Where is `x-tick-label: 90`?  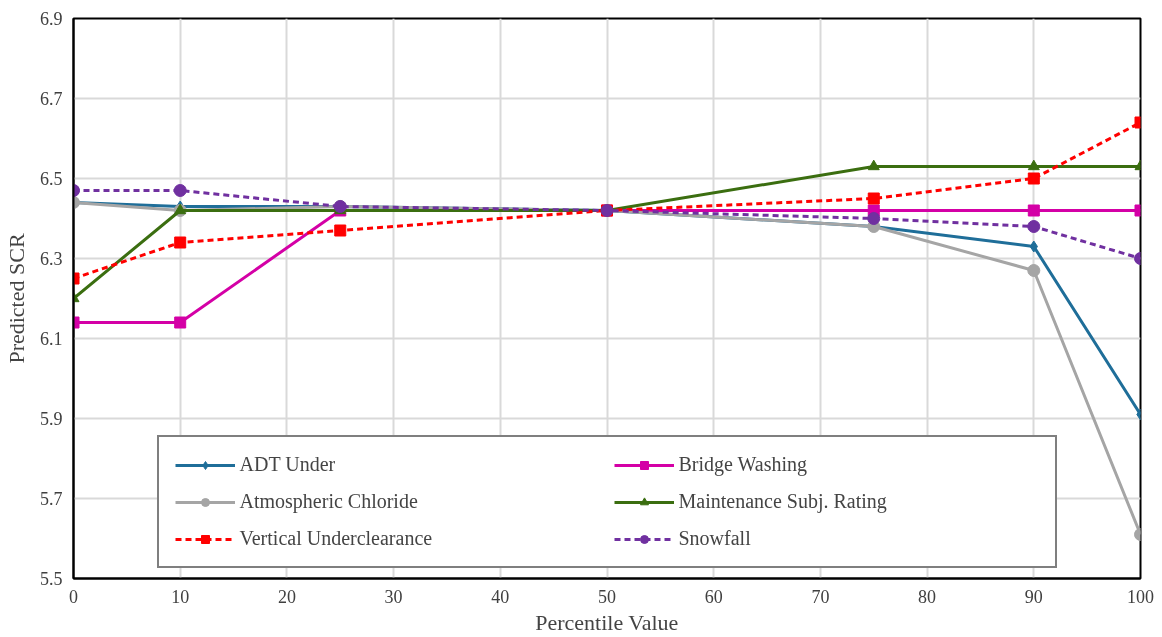
x-tick-label: 90 is located at coordinates (1033, 596).